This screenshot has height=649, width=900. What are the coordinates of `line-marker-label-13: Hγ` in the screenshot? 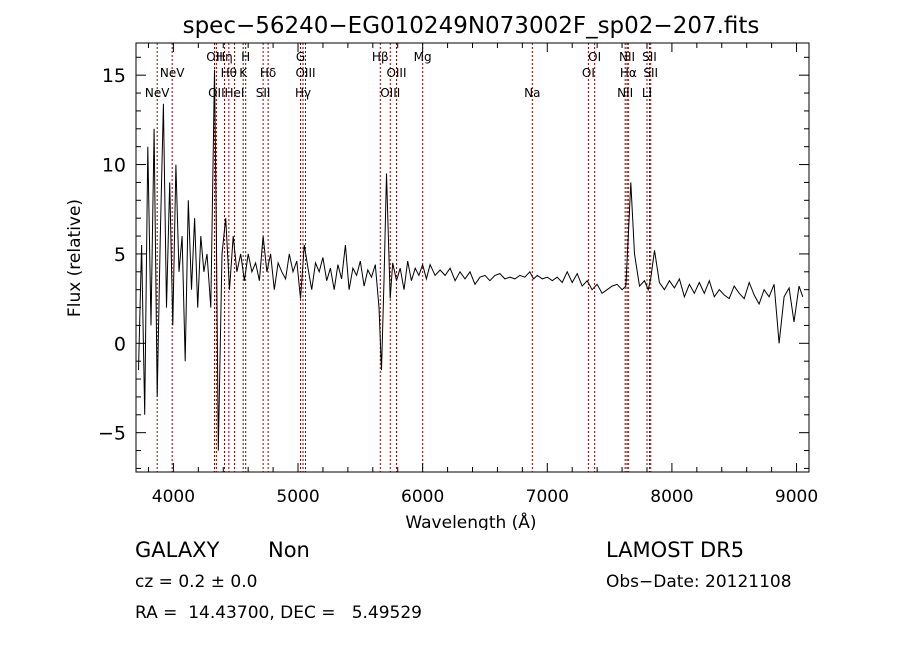 It's located at (303, 93).